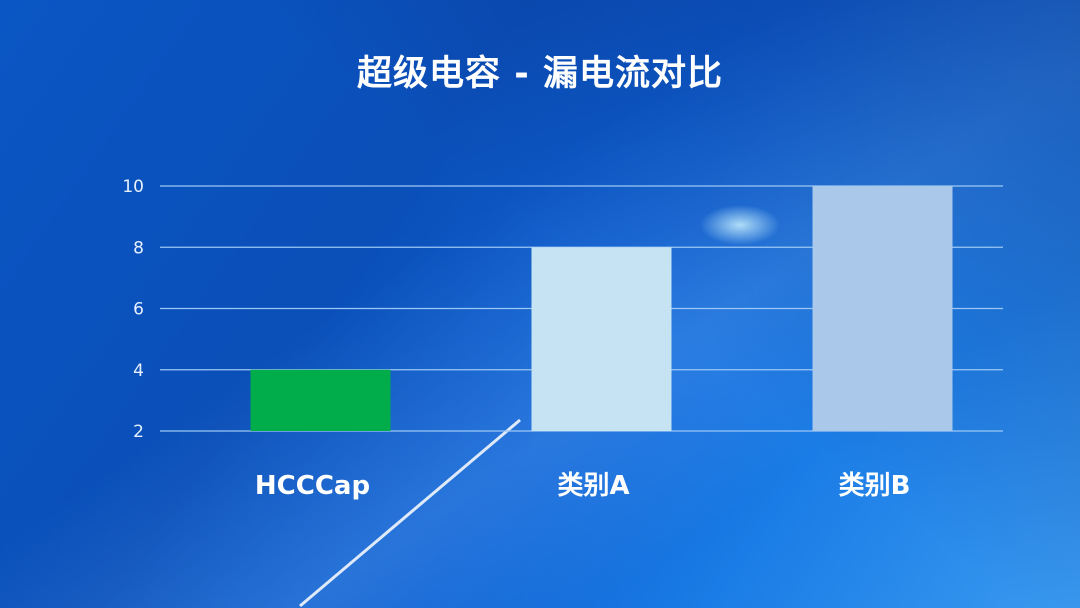  What do you see at coordinates (138, 310) in the screenshot?
I see `y-tick-label: 6` at bounding box center [138, 310].